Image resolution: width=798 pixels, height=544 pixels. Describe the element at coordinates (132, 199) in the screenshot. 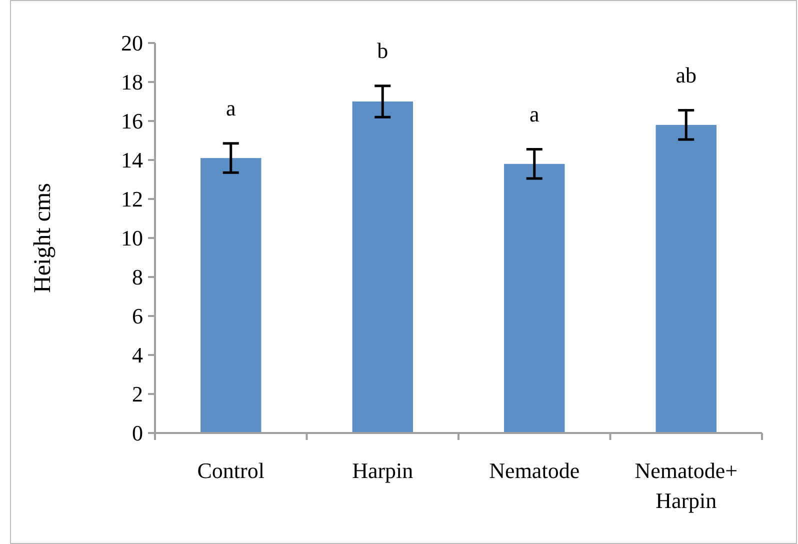

I see `y-tick-label: 12` at that location.